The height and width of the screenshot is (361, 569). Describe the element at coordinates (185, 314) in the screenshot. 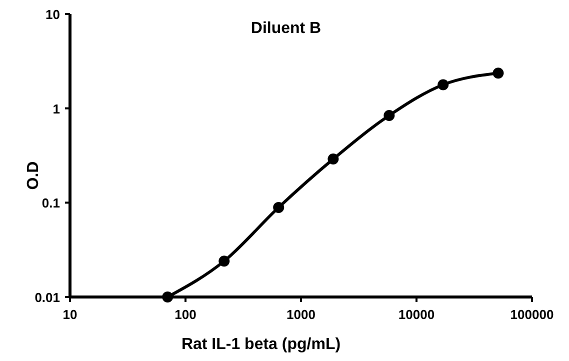

I see `x-tick-label: 100` at that location.